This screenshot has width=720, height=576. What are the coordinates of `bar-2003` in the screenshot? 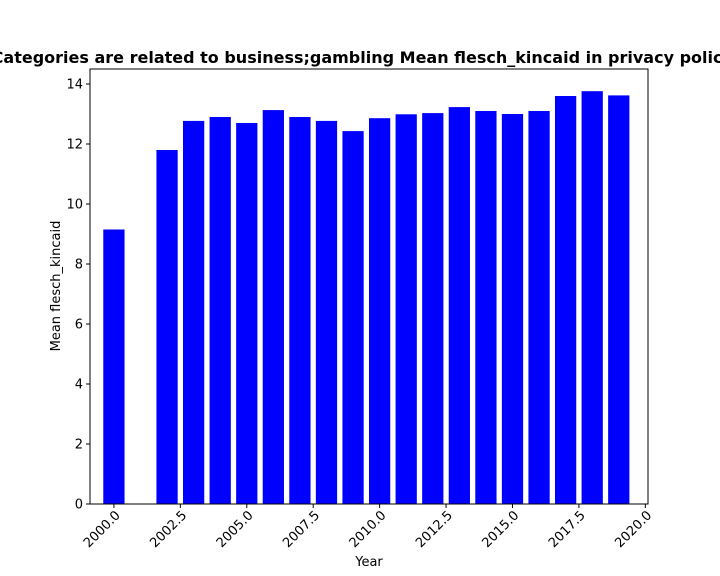 It's located at (194, 312).